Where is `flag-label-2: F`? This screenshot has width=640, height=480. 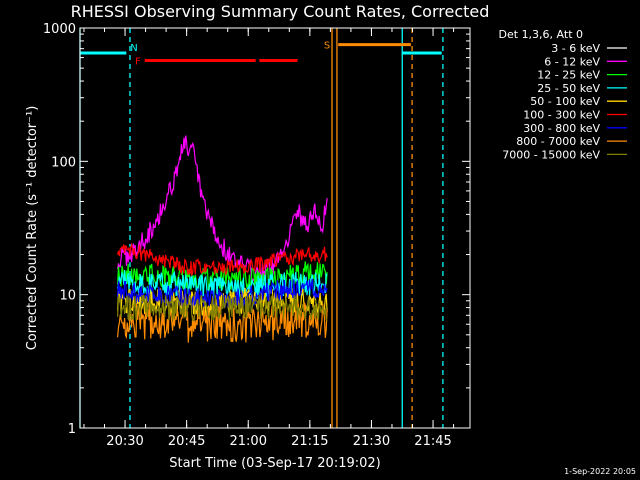 flag-label-2: F is located at coordinates (138, 62).